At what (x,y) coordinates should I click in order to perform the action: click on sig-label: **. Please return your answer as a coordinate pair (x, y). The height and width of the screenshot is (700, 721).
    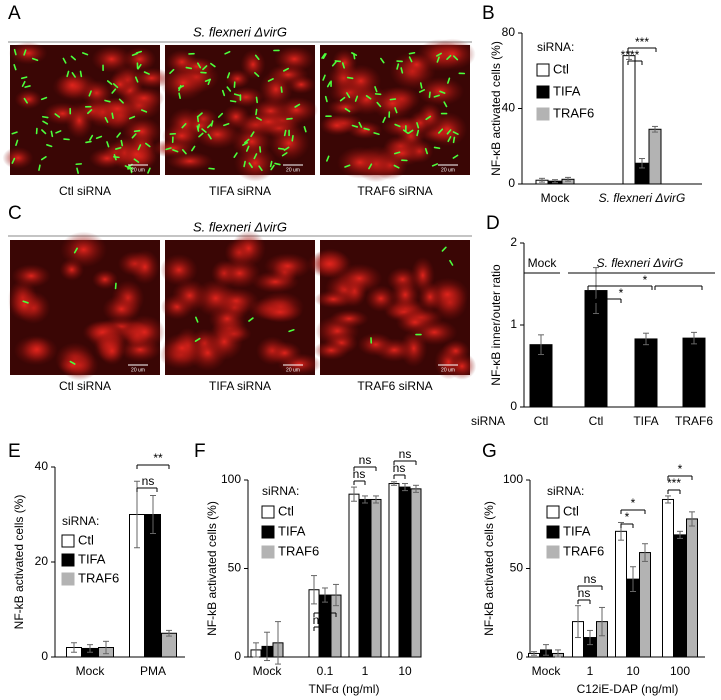
    Looking at the image, I should click on (158, 458).